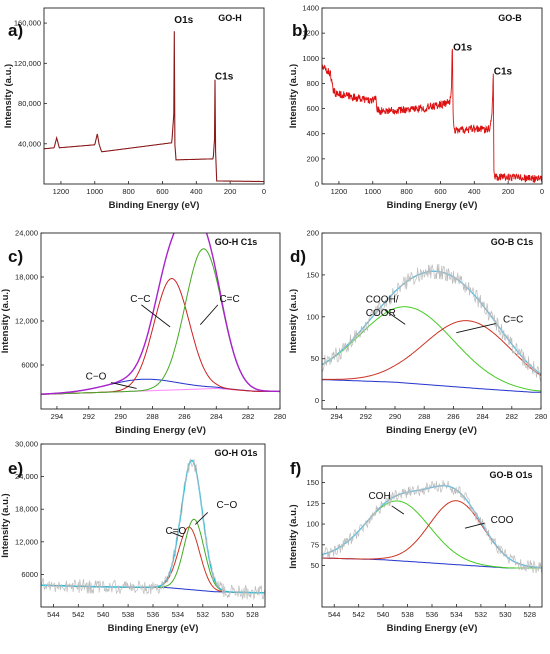 This screenshot has width=550, height=654. I want to click on series-baseline, so click(431, 386).